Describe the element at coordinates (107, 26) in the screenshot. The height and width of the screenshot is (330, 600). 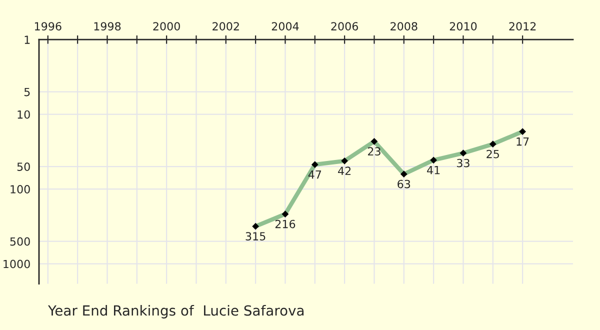
I see `x-tick-label: 1998` at that location.